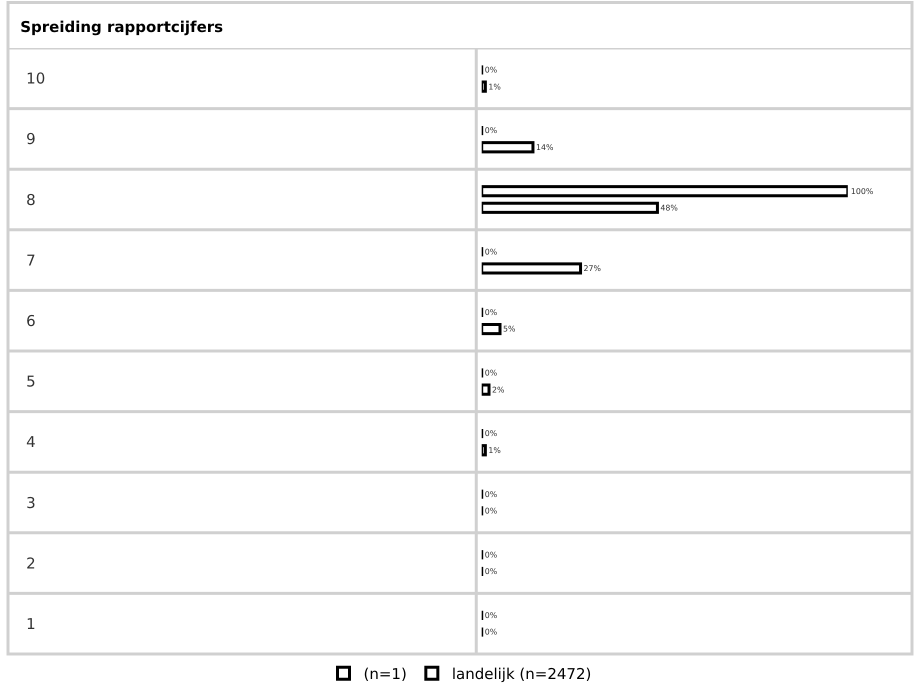 This screenshot has width=920, height=698. Describe the element at coordinates (36, 79) in the screenshot. I see `y-tick-label: 10` at that location.